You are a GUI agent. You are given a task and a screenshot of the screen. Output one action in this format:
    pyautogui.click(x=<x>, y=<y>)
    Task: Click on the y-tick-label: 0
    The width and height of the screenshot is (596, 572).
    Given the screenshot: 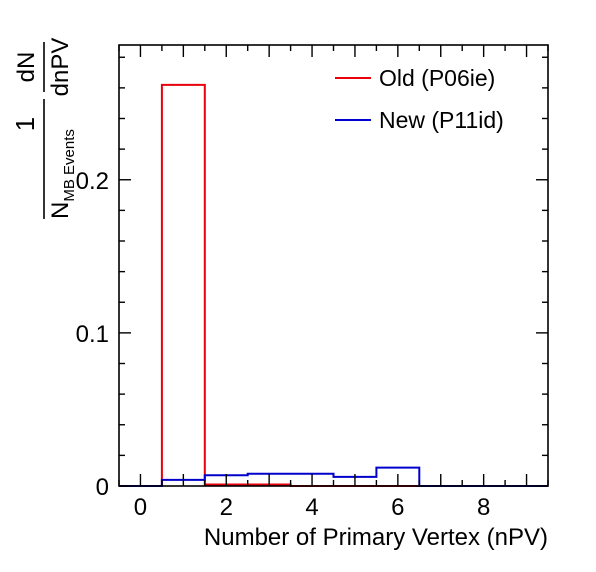 What is the action you would take?
    pyautogui.click(x=102, y=487)
    